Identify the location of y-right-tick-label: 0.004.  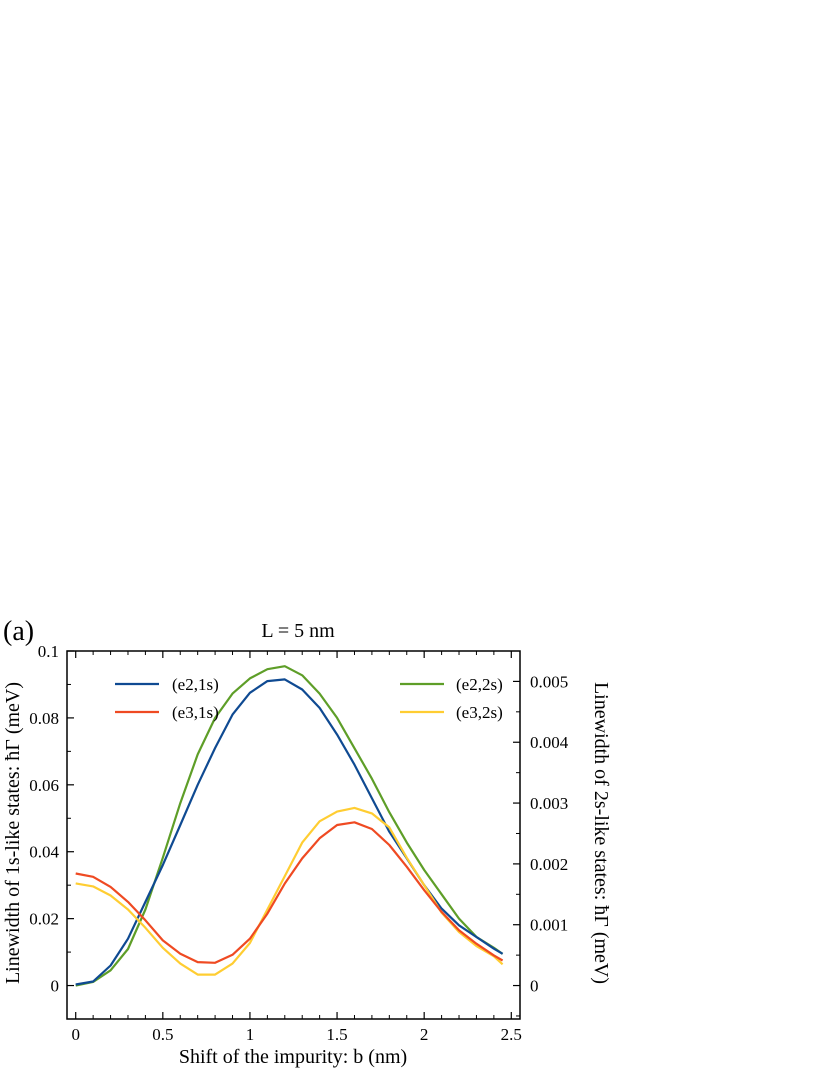
(549, 742).